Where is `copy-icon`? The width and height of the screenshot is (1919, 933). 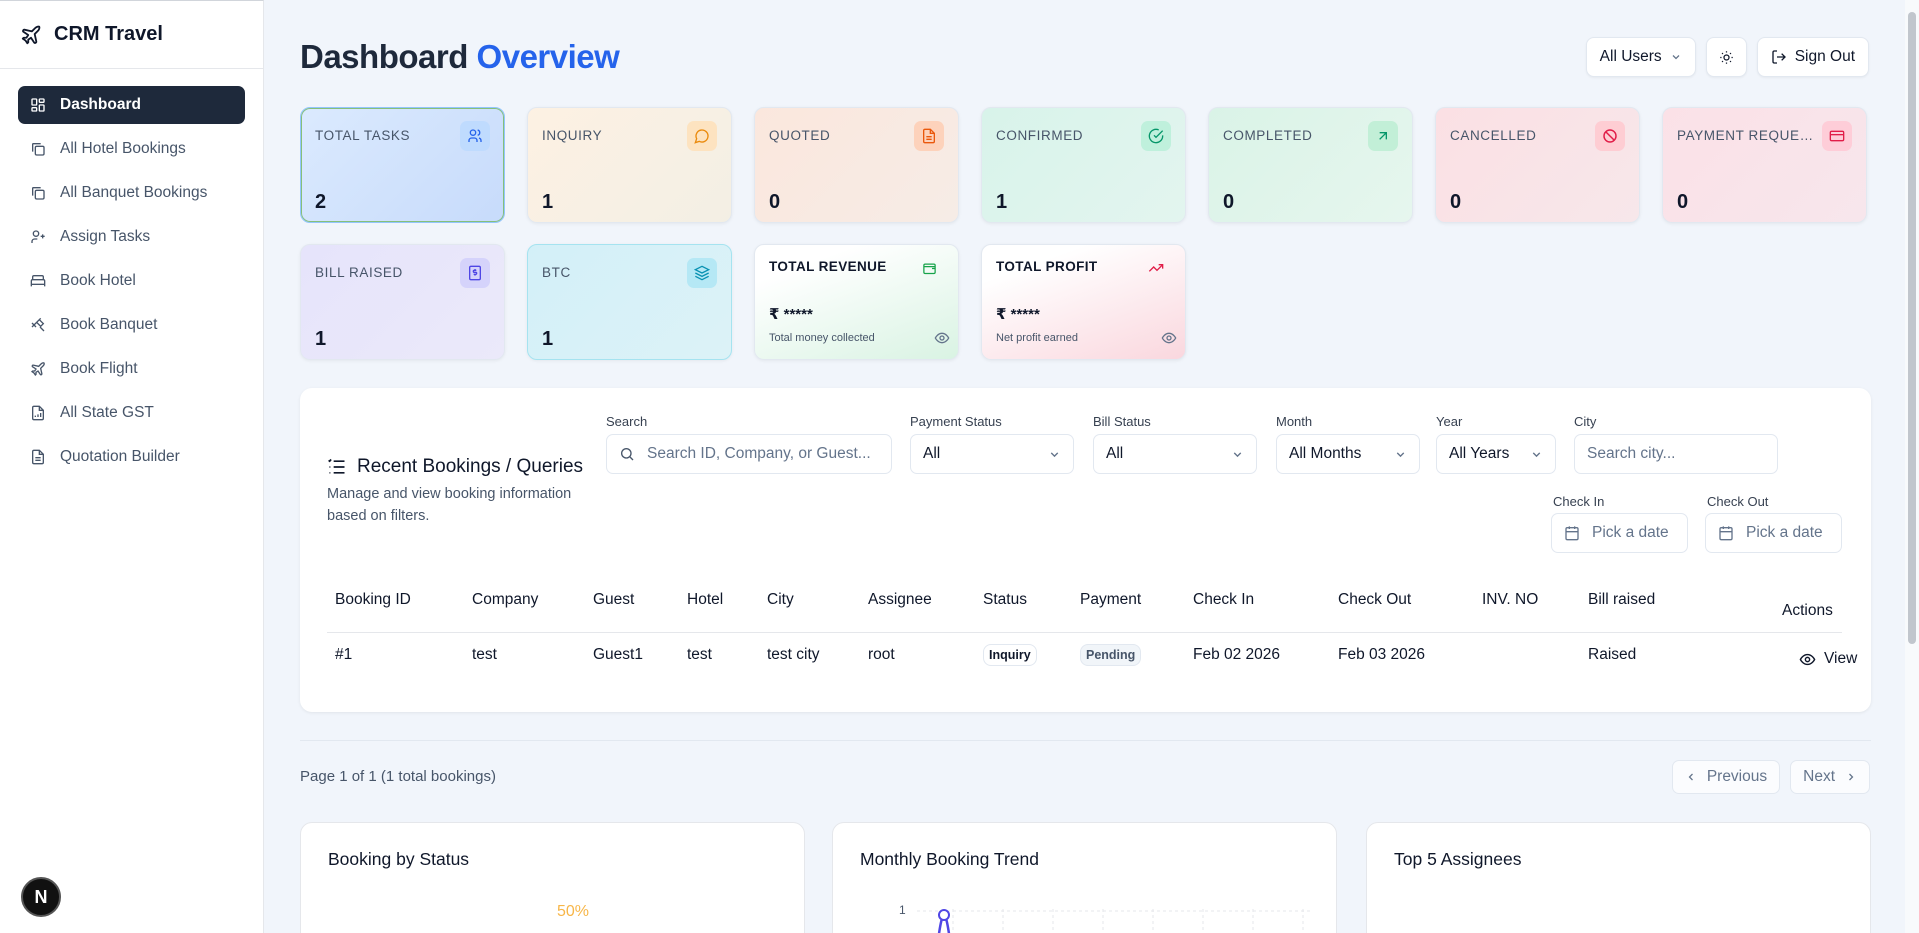 copy-icon is located at coordinates (38, 193).